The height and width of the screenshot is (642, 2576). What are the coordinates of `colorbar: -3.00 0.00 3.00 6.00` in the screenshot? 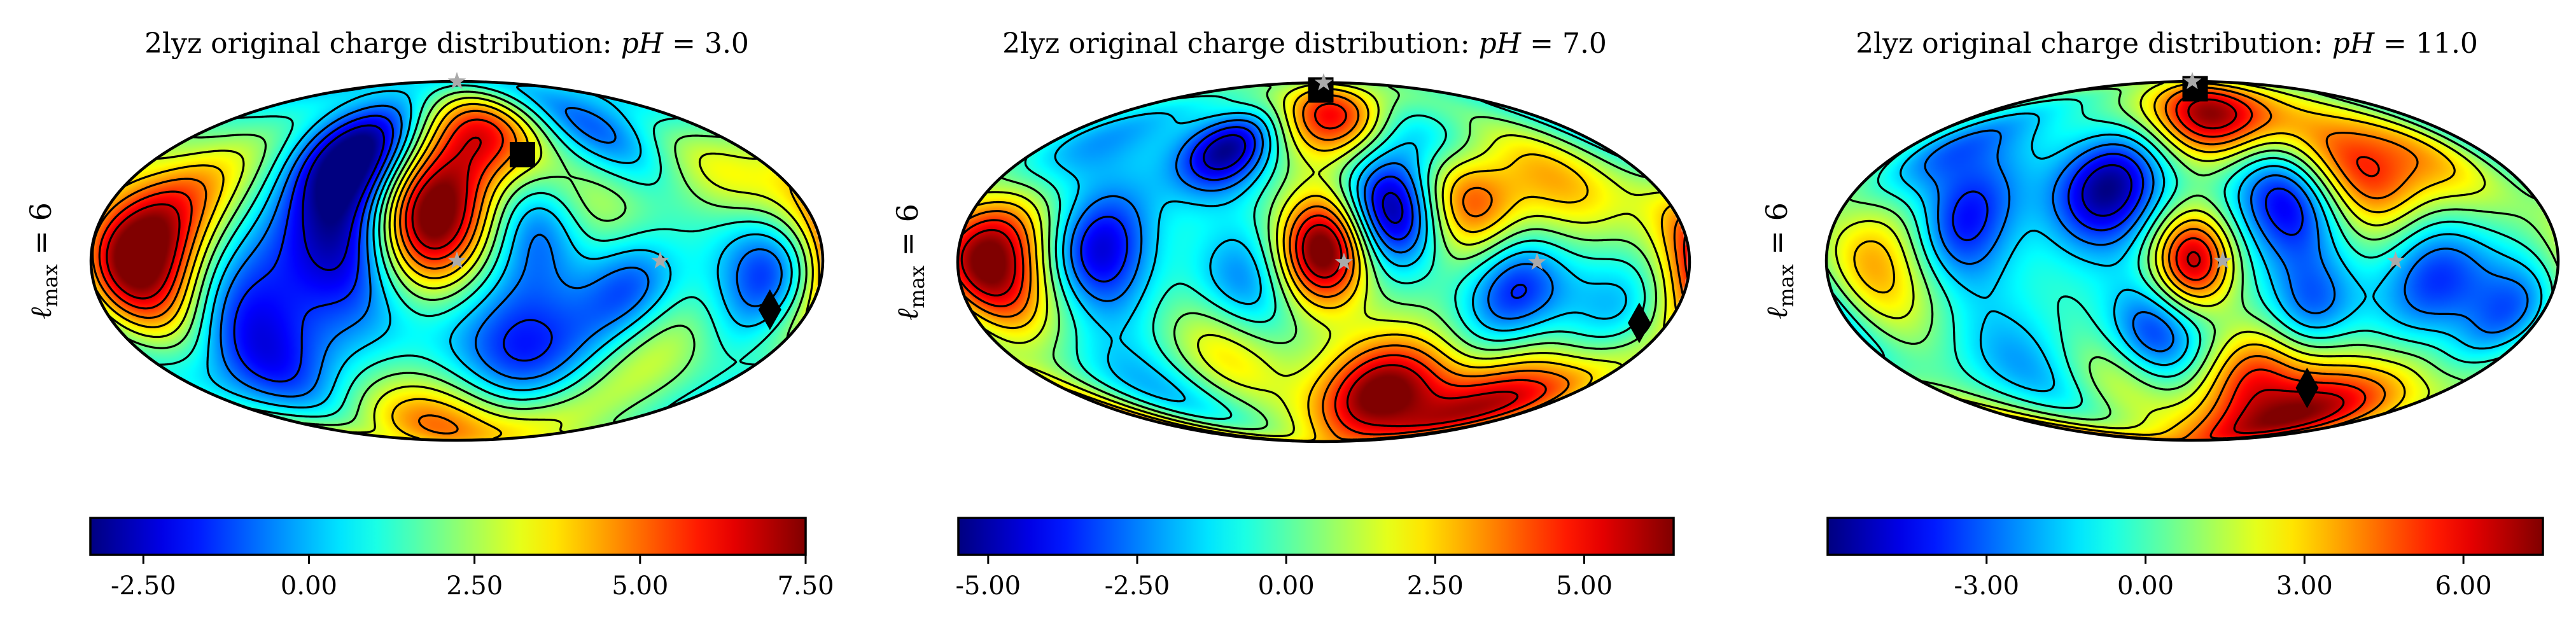 It's located at (2185, 559).